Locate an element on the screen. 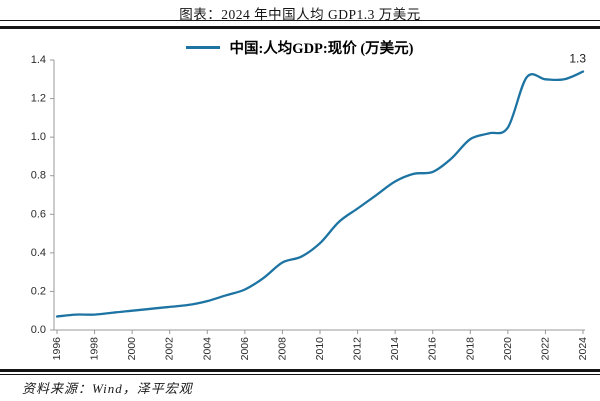  y-tick-label: 0.8 is located at coordinates (38, 176).